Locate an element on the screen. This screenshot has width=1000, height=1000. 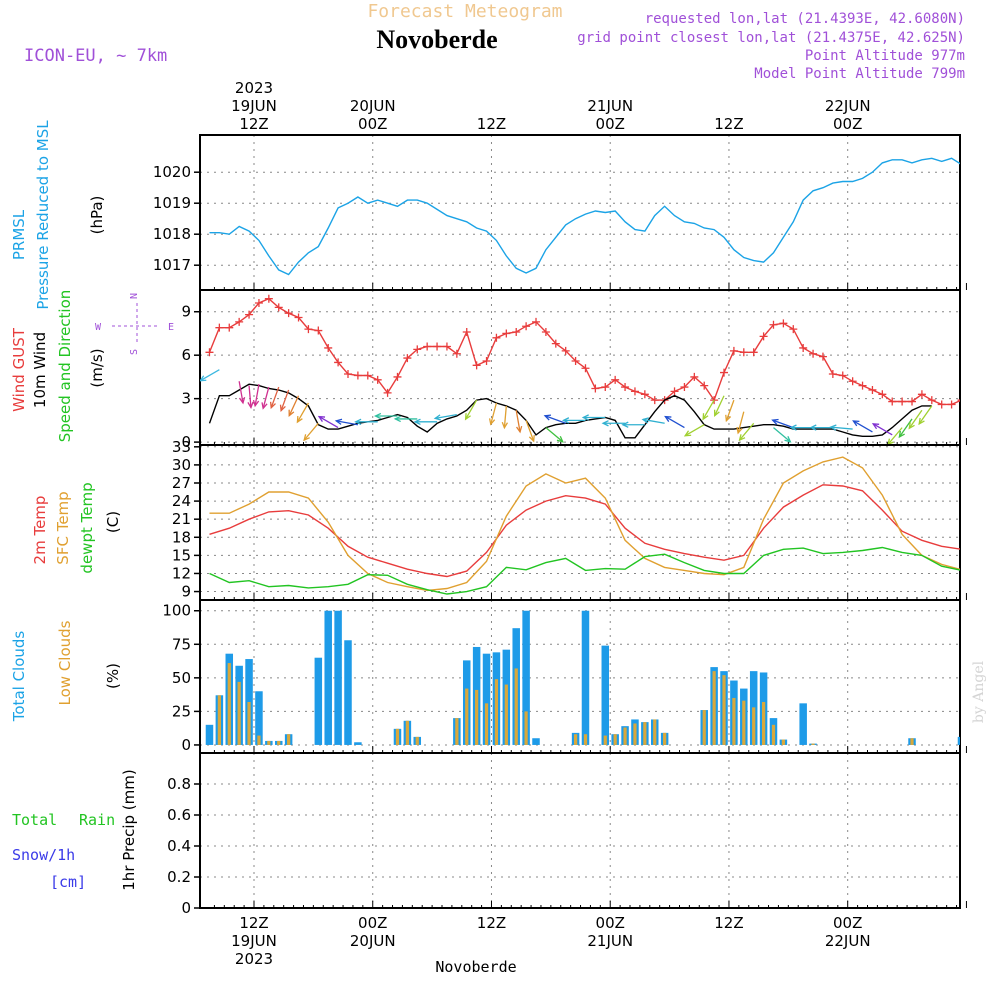
panel-pressure: 1017 1018 1019 1020 is located at coordinates (557, 212).